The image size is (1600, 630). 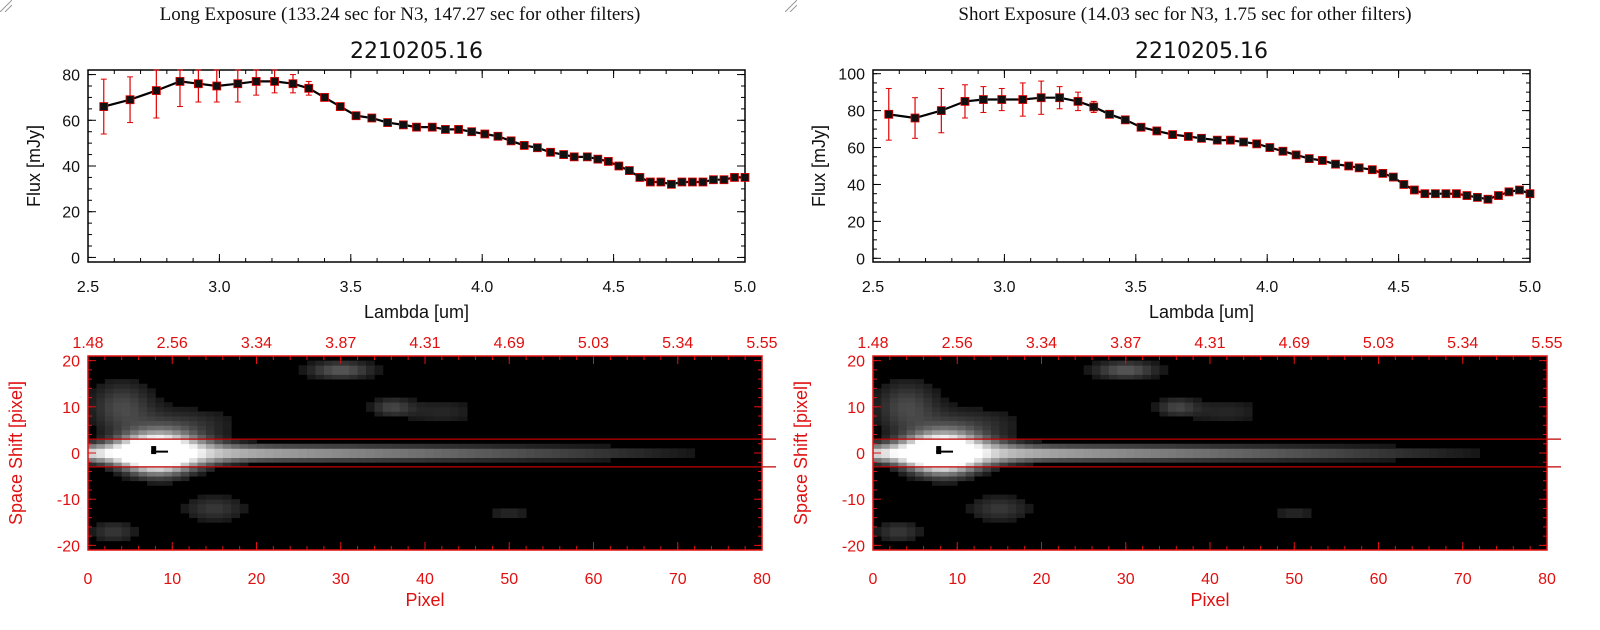 I want to click on x-tick-label: 20, so click(x=1042, y=579).